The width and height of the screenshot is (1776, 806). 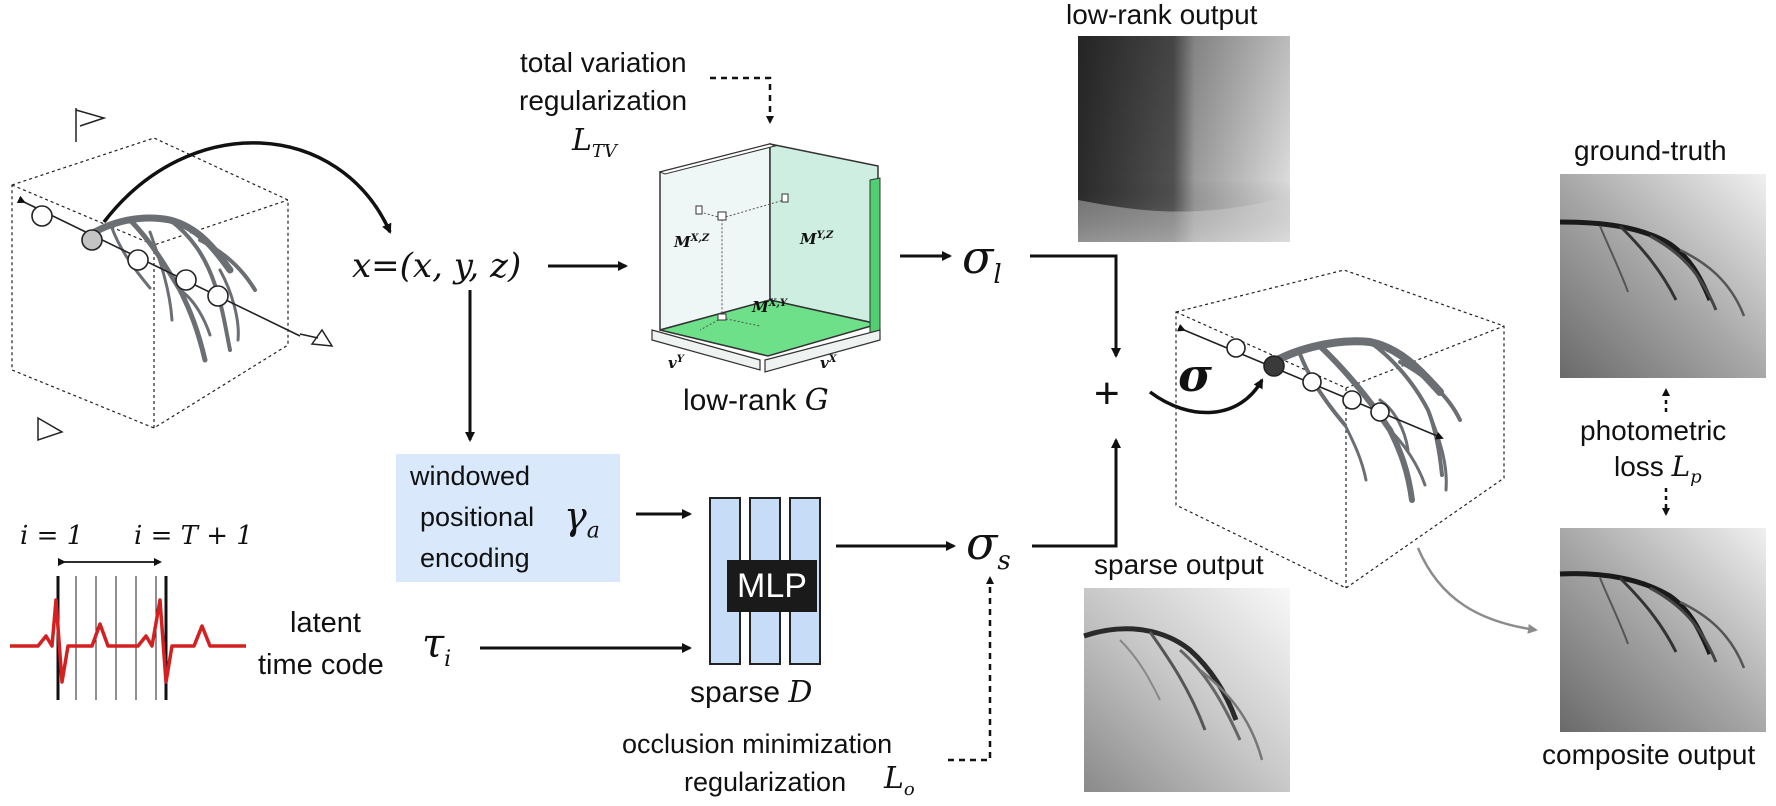 What do you see at coordinates (1076, 493) in the screenshot?
I see `arrow-sigma-s-to-plus` at bounding box center [1076, 493].